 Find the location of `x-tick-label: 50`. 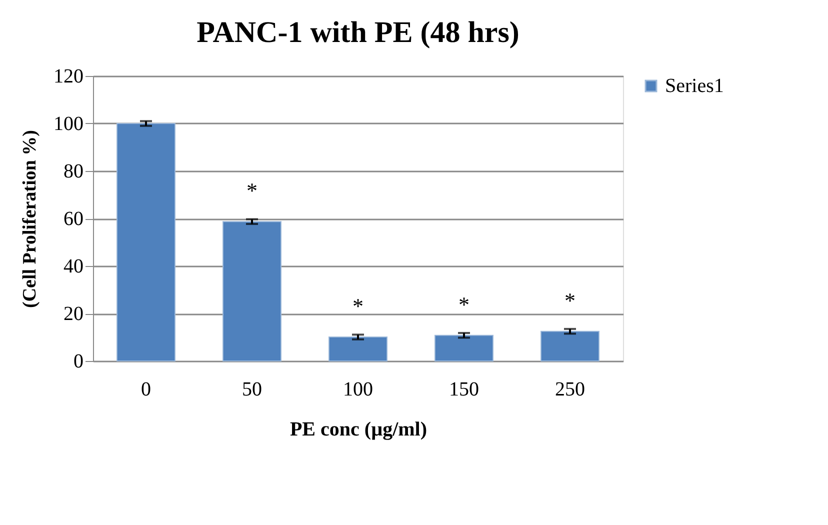

x-tick-label: 50 is located at coordinates (252, 389).